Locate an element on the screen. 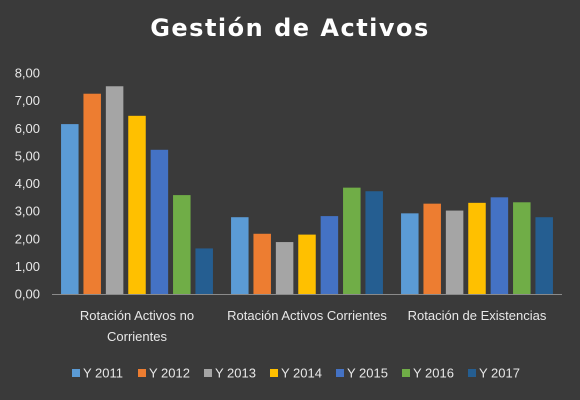 The width and height of the screenshot is (580, 400). legend-label: Y 2012 is located at coordinates (169, 373).